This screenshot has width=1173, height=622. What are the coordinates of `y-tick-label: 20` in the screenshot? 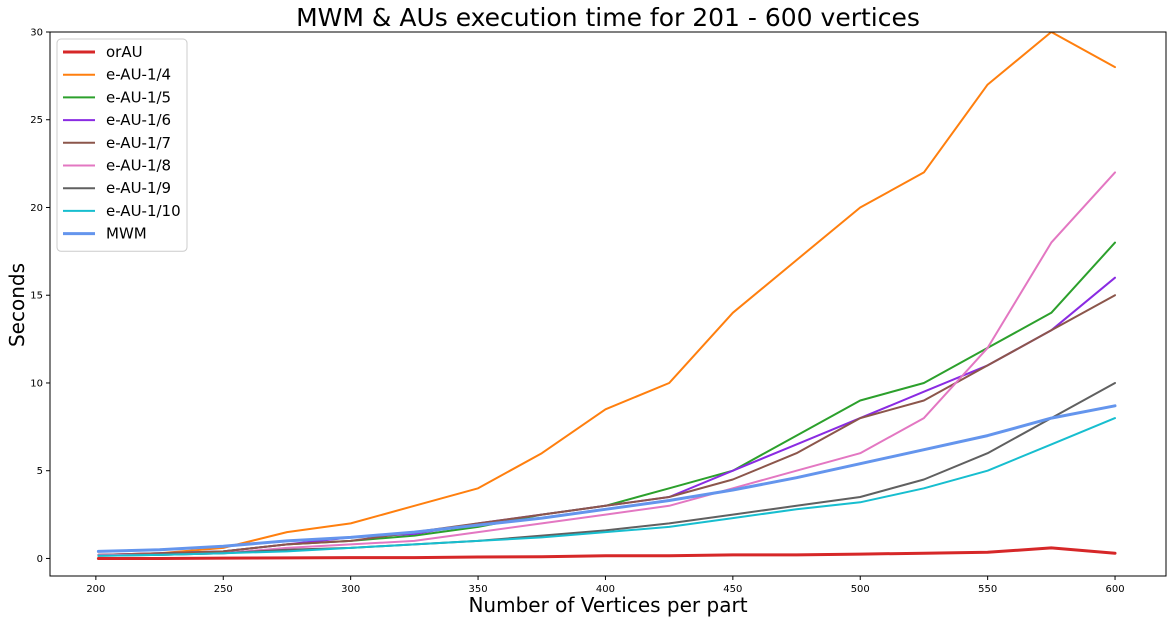 It's located at (36, 208).